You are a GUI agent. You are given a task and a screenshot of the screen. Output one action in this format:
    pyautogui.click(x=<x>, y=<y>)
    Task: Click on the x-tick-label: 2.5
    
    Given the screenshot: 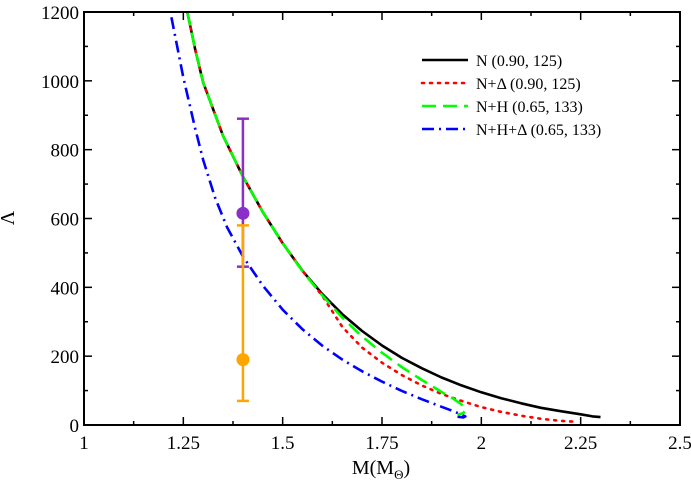 What is the action you would take?
    pyautogui.click(x=679, y=443)
    